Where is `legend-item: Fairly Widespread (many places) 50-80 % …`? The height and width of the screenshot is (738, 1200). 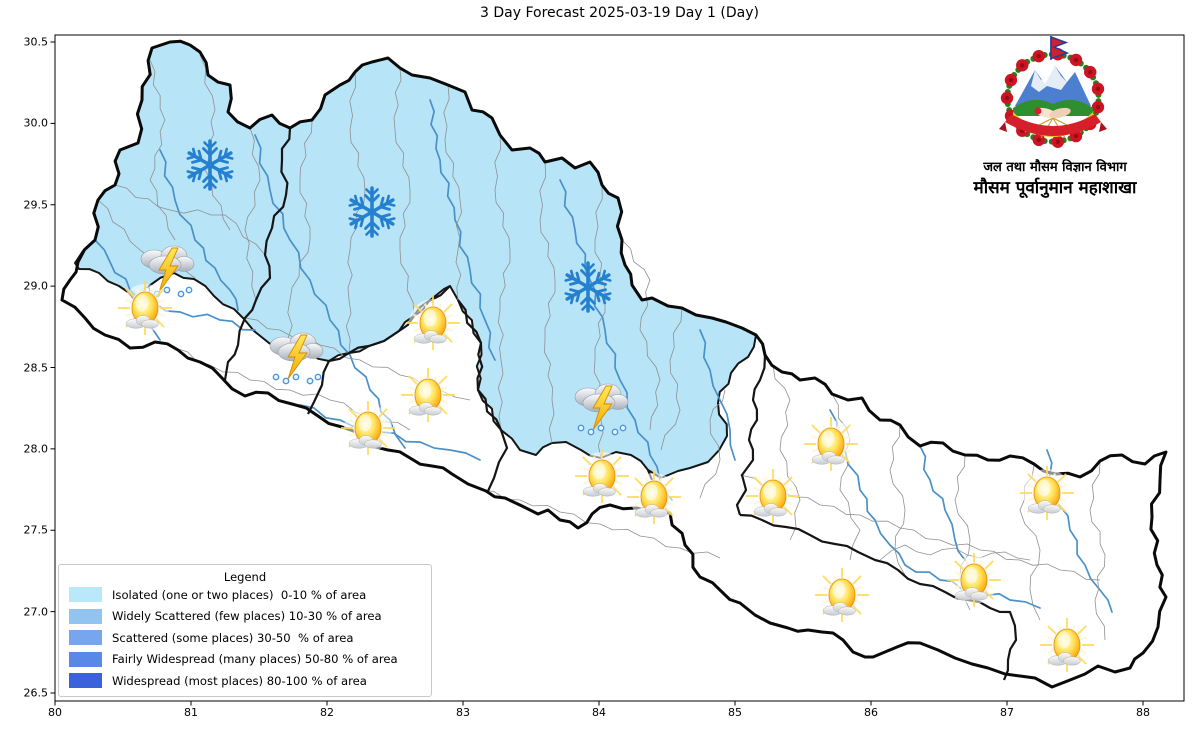 legend-item: Fairly Widespread (many places) 50-80 % … is located at coordinates (245, 660).